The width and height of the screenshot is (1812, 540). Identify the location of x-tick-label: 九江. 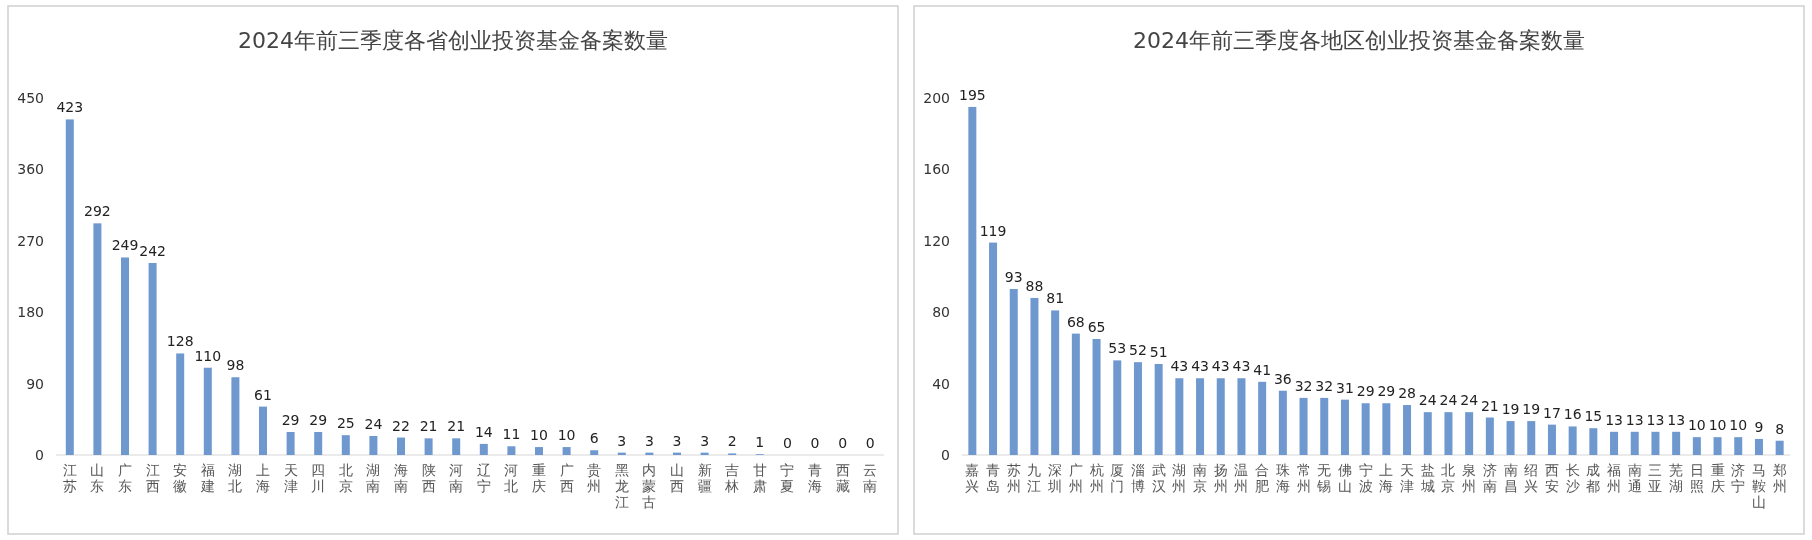
(1034, 478).